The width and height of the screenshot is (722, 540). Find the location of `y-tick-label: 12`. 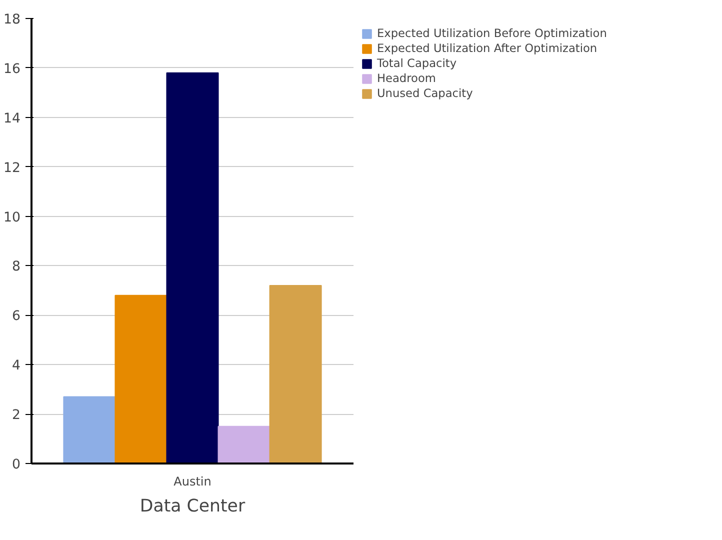

y-tick-label: 12 is located at coordinates (12, 168).